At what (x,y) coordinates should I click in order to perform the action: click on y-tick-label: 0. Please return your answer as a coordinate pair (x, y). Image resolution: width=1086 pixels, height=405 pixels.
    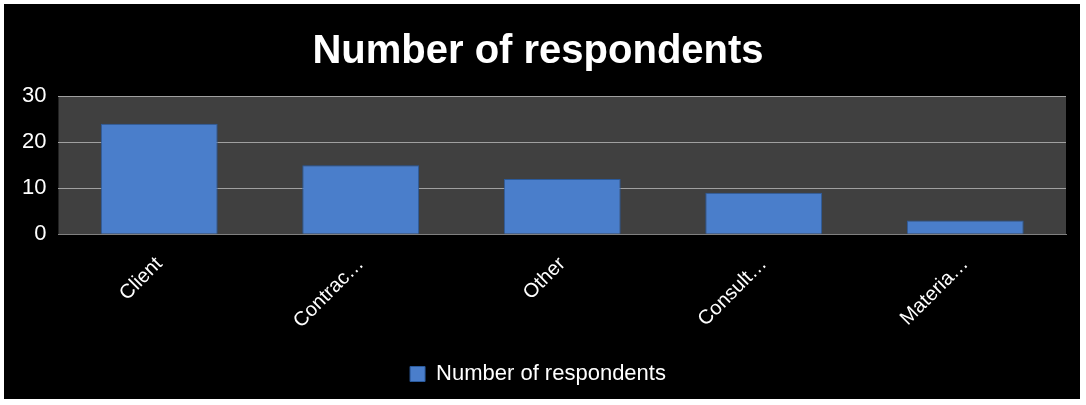
    Looking at the image, I should click on (40, 233).